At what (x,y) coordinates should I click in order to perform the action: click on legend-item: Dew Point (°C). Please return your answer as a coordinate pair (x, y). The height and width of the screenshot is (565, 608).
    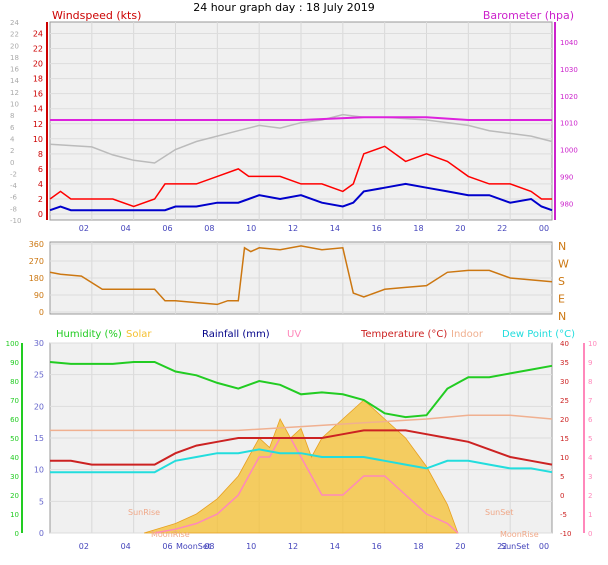
    Looking at the image, I should click on (538, 334).